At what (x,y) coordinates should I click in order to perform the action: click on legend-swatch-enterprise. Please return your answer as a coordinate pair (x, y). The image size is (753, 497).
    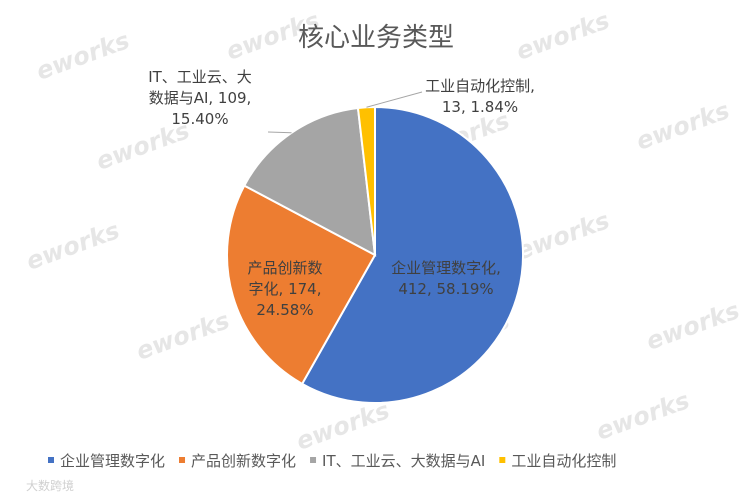
    Looking at the image, I should click on (51, 460).